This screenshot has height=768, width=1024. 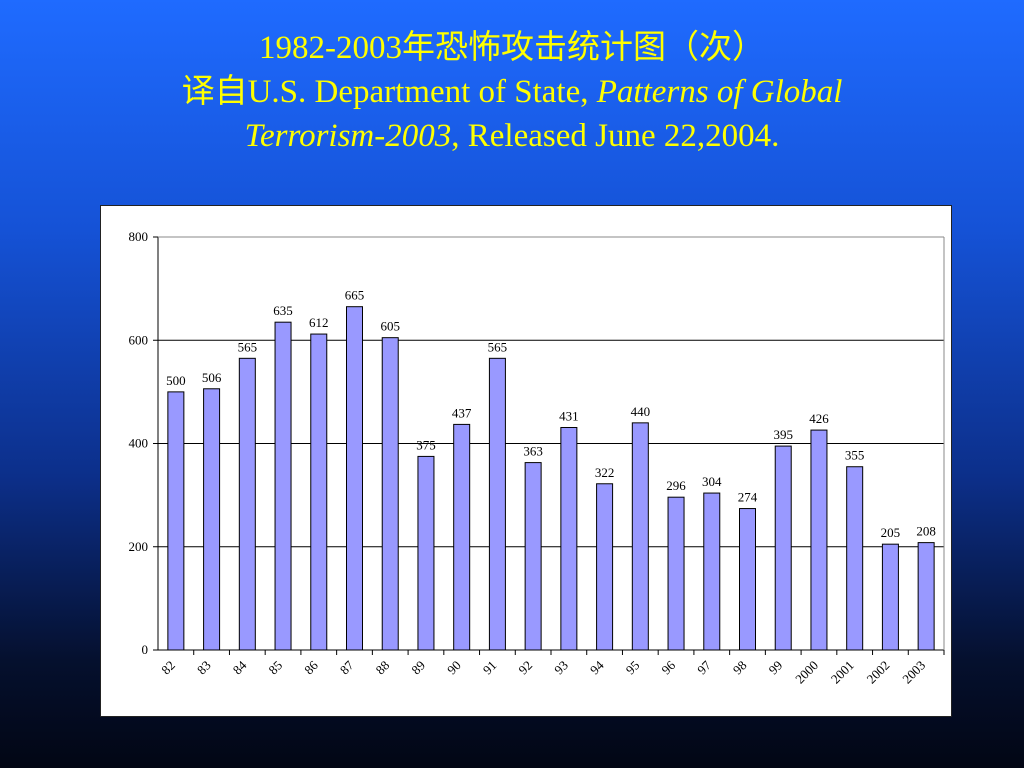 I want to click on data-label: 363, so click(x=533, y=451).